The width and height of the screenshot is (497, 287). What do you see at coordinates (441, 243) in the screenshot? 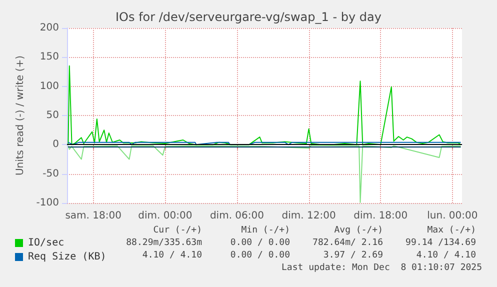
I see `text: 99.14 /134.69` at bounding box center [441, 243].